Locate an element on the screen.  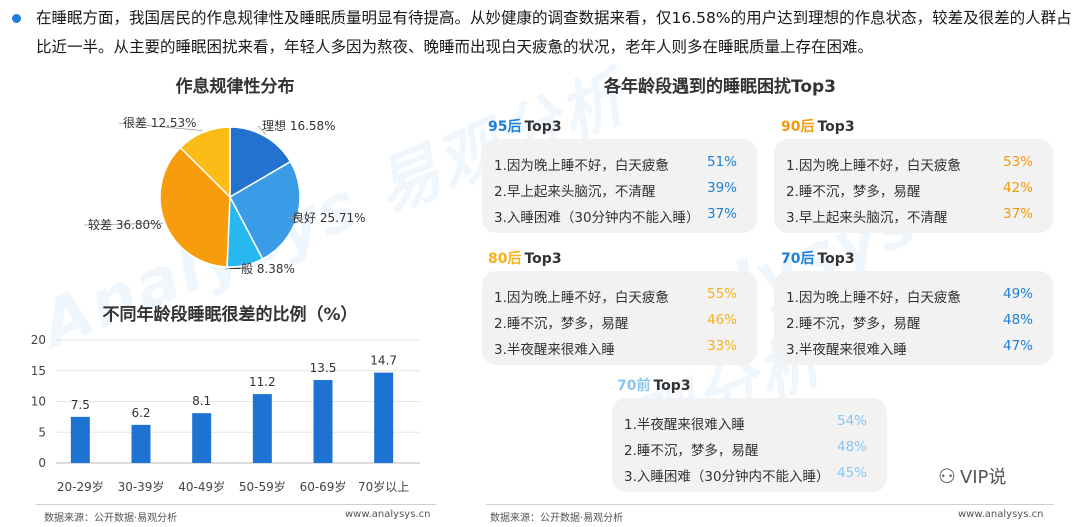
panel-item-text: 2.早上起来头脑沉，不清醒 is located at coordinates (575, 192).